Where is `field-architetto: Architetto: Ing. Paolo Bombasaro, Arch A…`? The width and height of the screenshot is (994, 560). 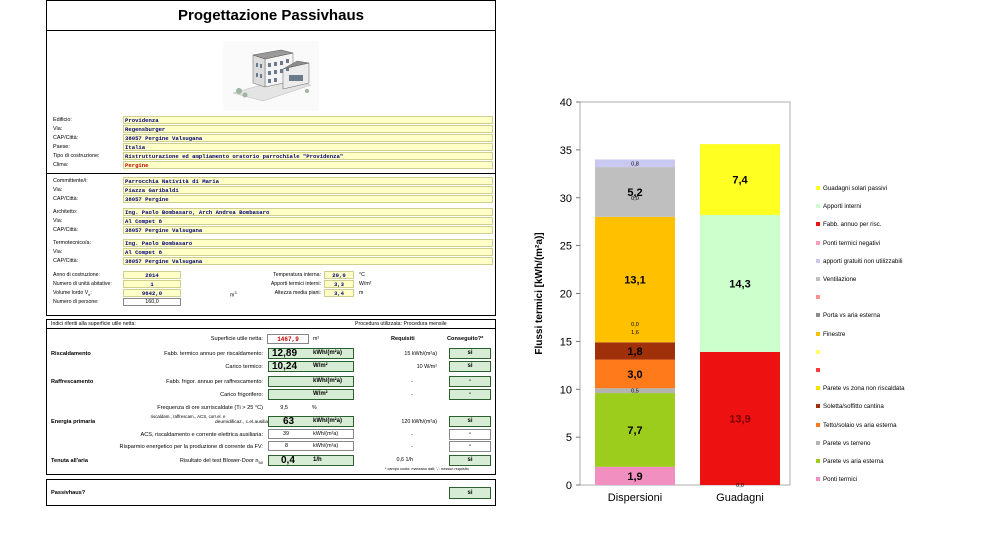 field-architetto: Architetto: Ing. Paolo Bombasaro, Arch A… is located at coordinates (271, 212).